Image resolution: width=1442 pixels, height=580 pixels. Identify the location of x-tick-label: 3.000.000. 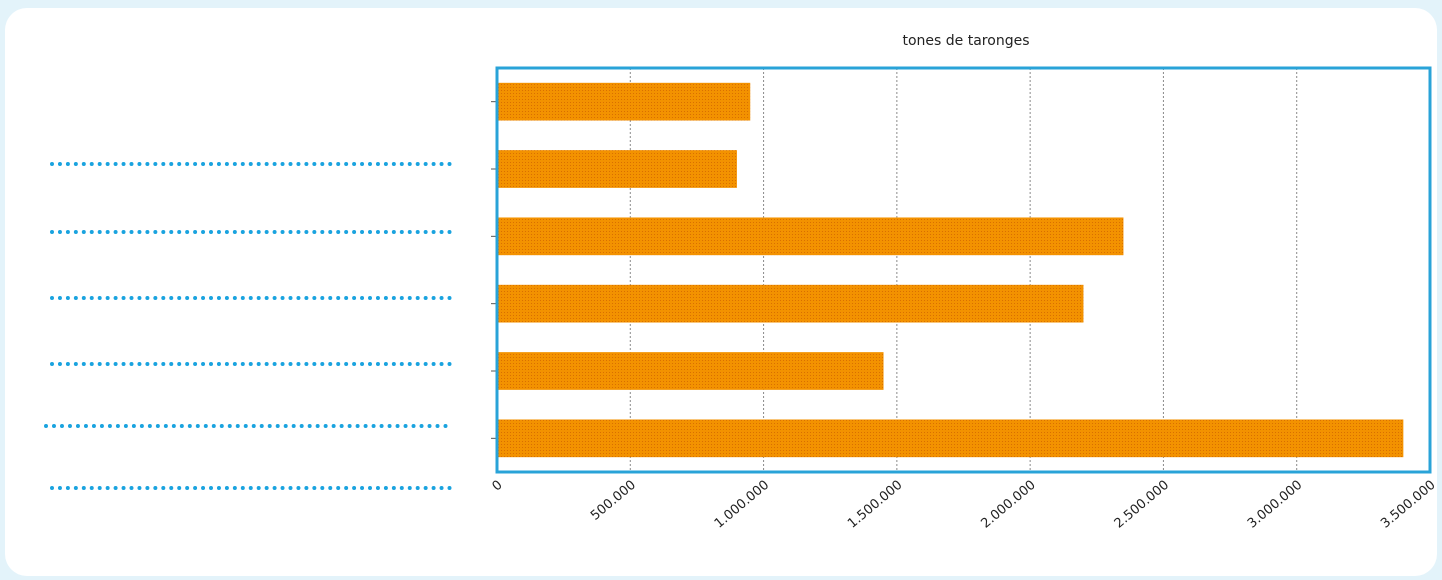
(1275, 505).